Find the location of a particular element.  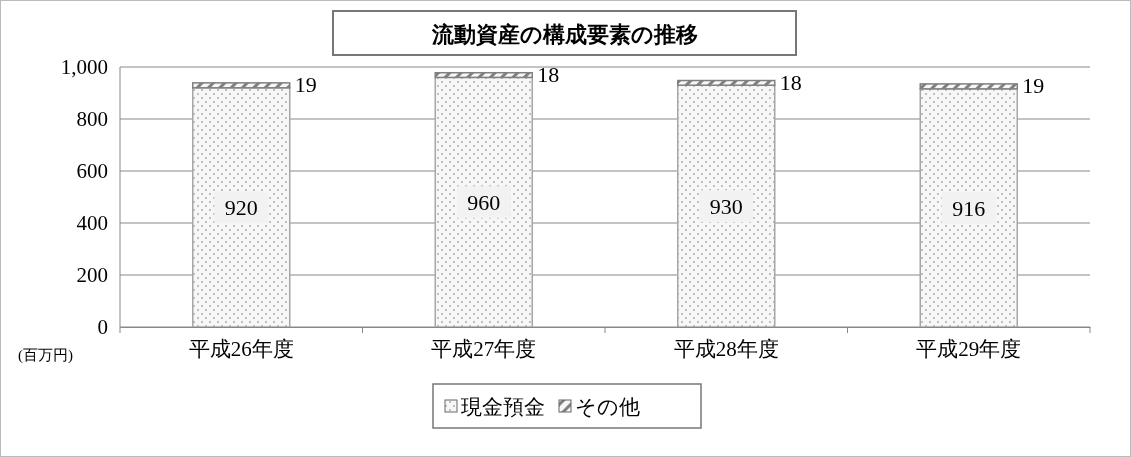

x-tick-label: 平成26年度 is located at coordinates (241, 348).